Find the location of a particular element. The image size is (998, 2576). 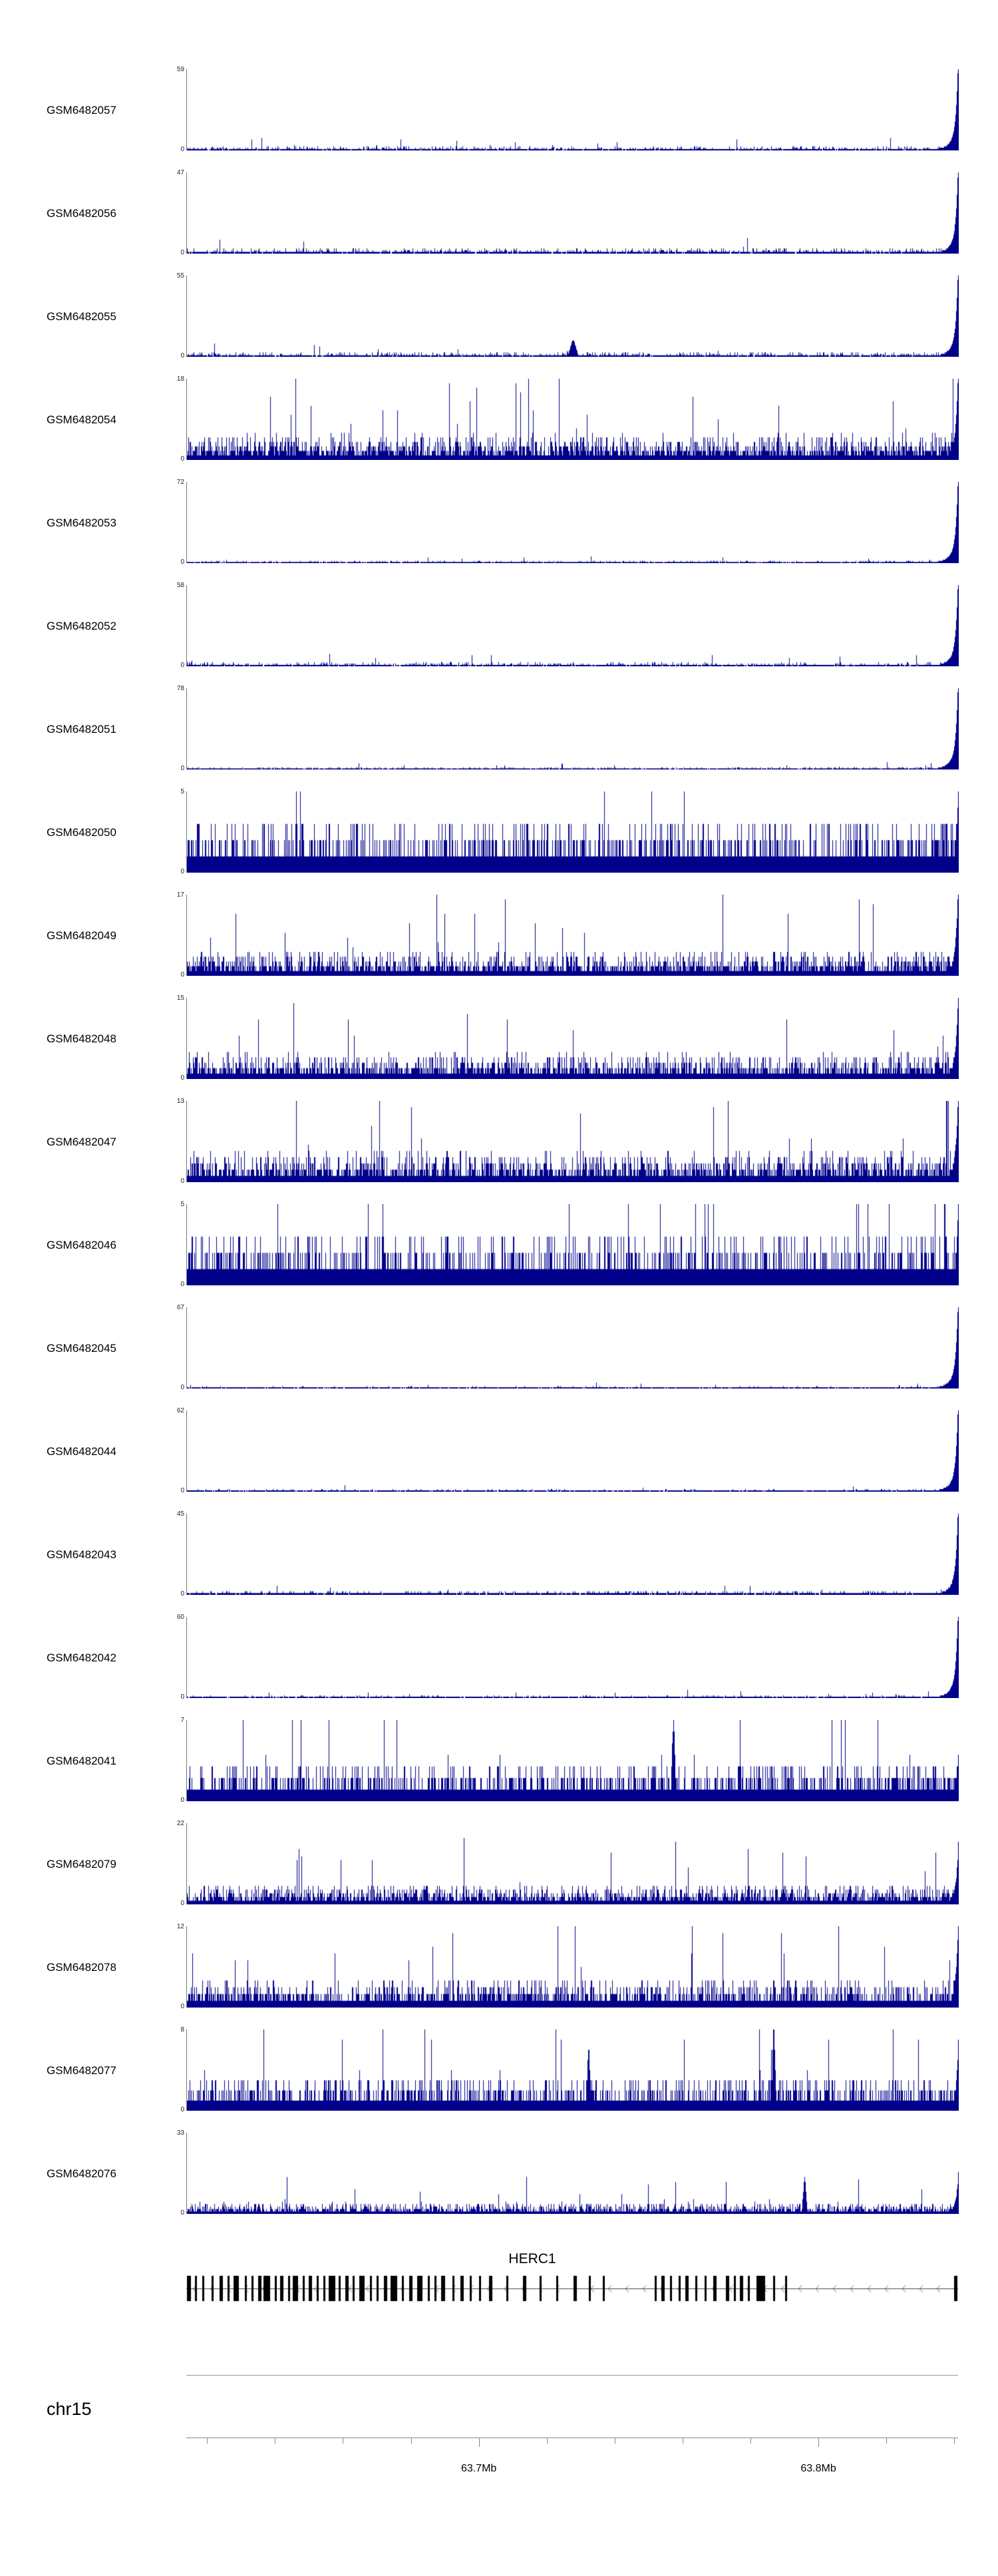

coverage-track: GSM6482055 55 0 is located at coordinates (499, 317).